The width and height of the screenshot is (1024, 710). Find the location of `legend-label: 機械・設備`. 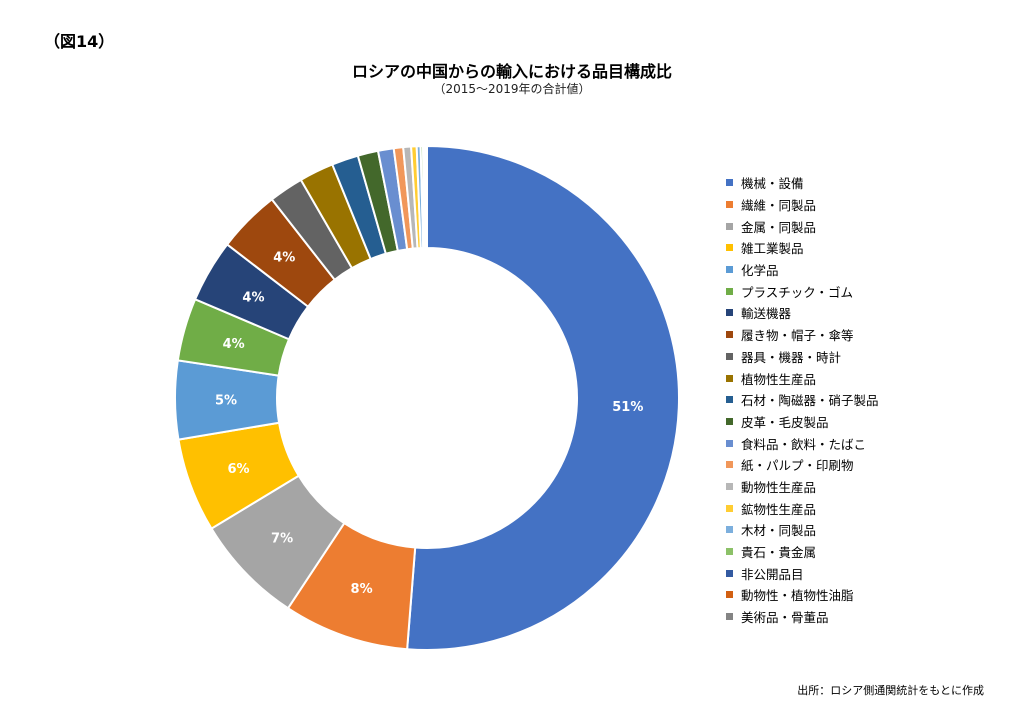

legend-label: 機械・設備 is located at coordinates (772, 184).